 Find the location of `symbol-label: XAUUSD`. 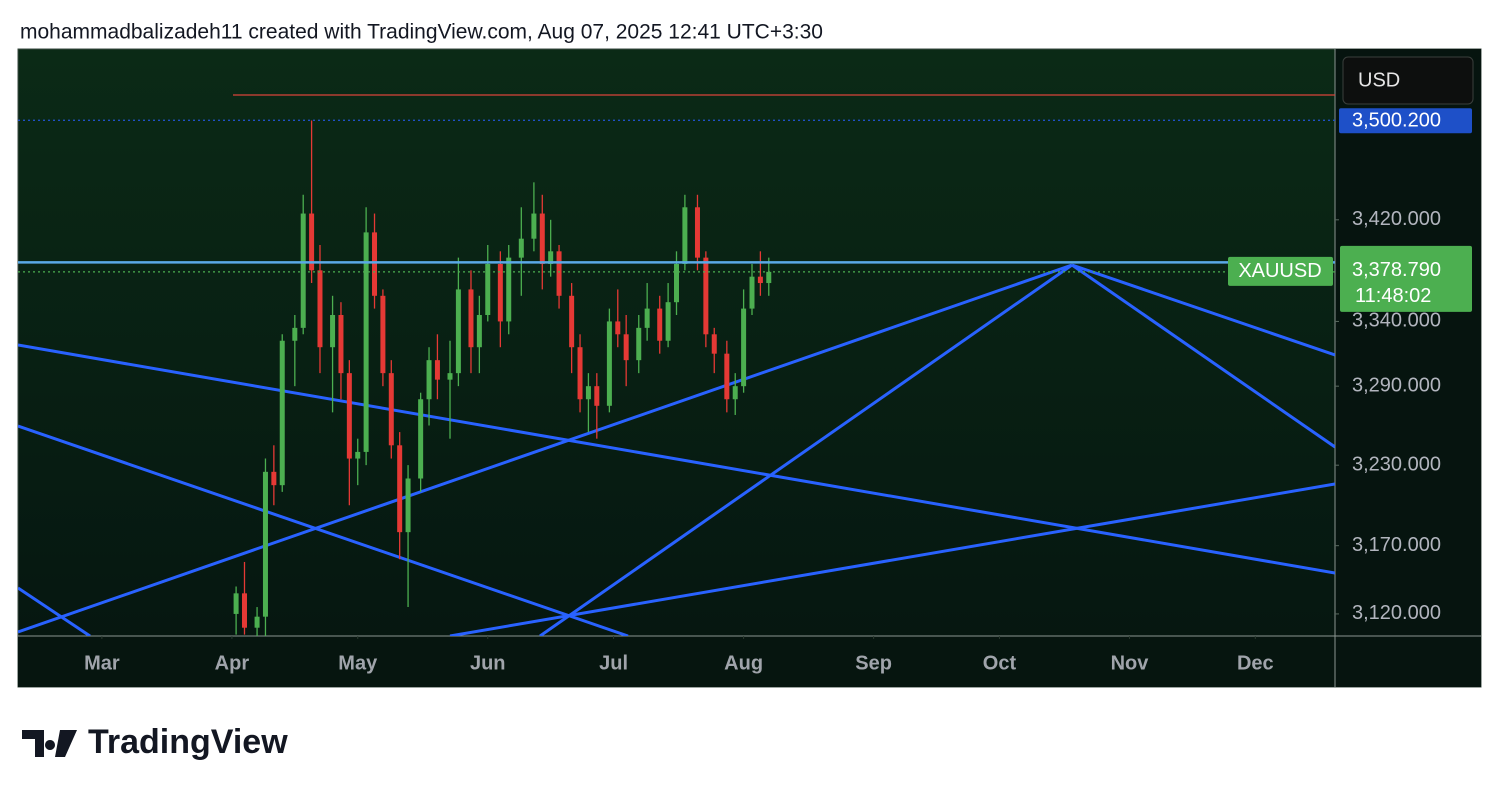

symbol-label: XAUUSD is located at coordinates (1279, 271).